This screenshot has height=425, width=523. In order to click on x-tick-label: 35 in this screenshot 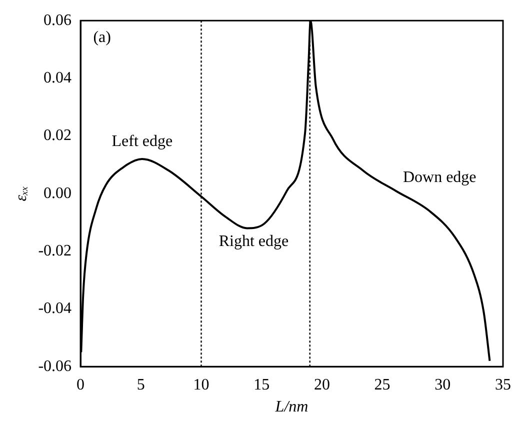, I will do `click(503, 385)`.